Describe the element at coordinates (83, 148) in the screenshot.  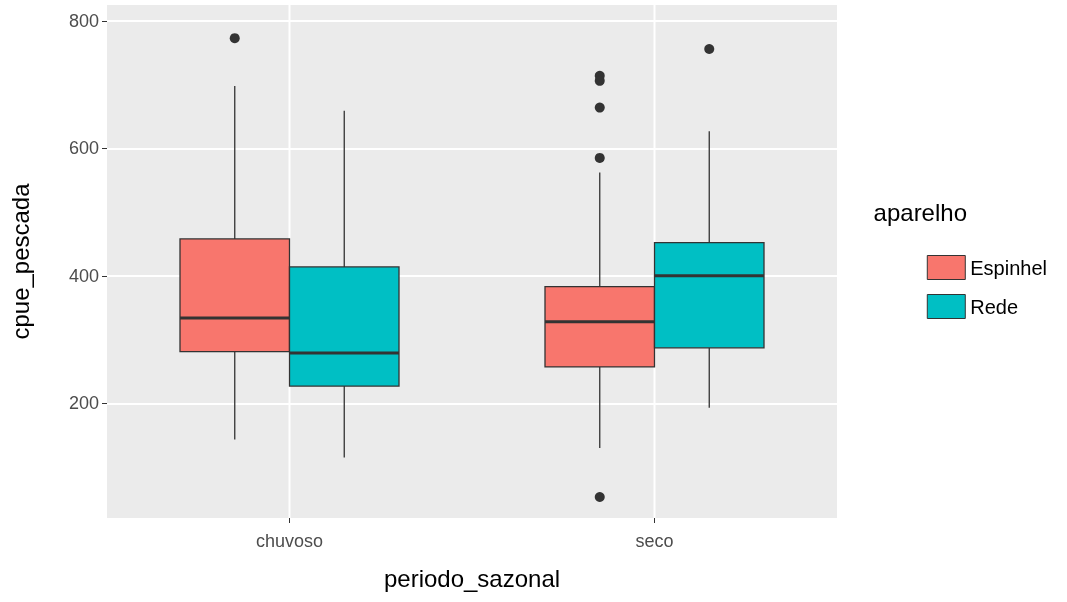
I see `y-tick-label: 600` at that location.